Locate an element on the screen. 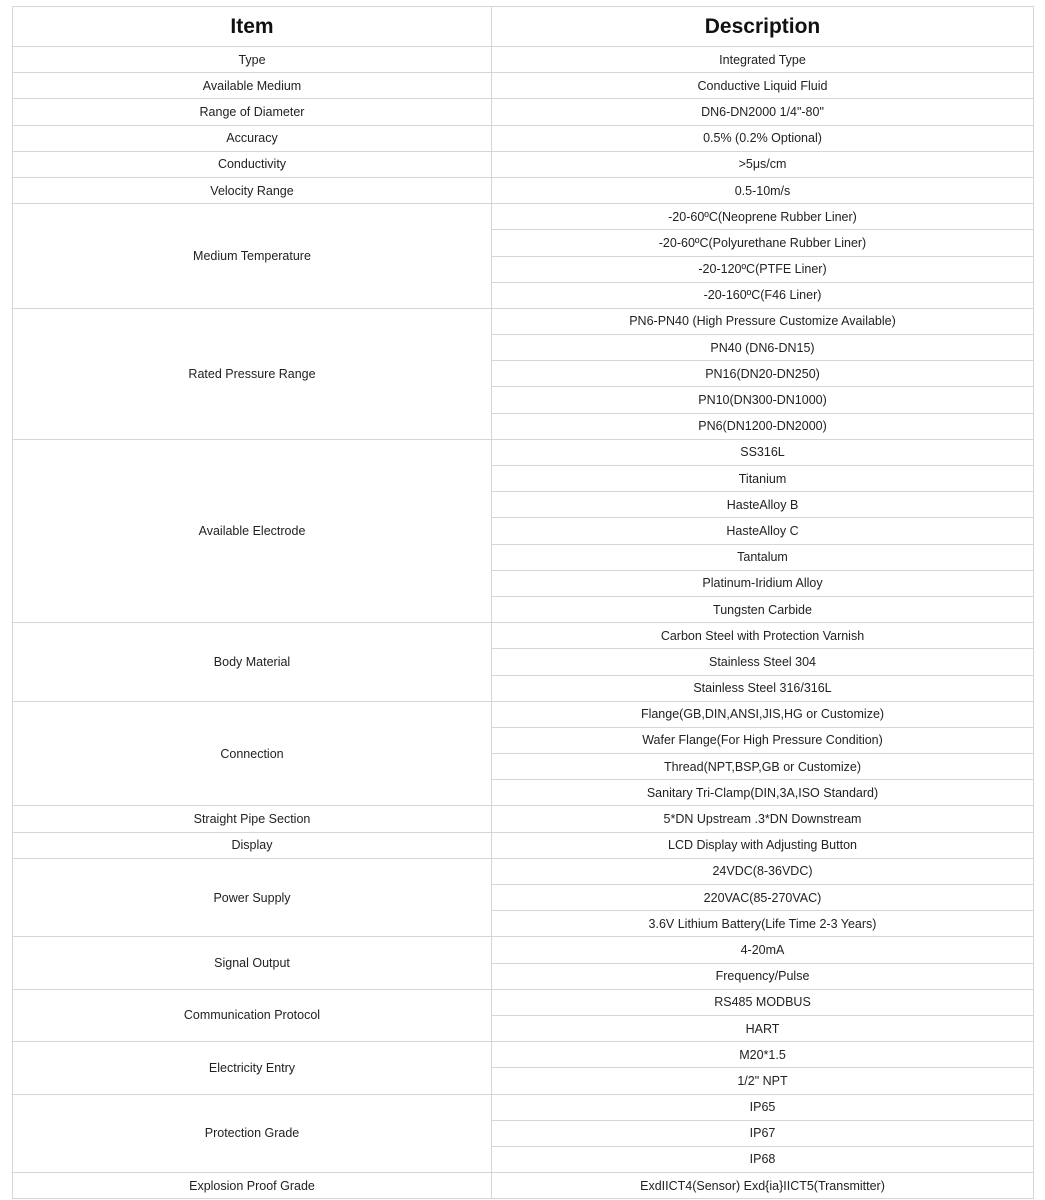 Image resolution: width=1045 pixels, height=1200 pixels. item-cell: Available Electrode is located at coordinates (252, 531).